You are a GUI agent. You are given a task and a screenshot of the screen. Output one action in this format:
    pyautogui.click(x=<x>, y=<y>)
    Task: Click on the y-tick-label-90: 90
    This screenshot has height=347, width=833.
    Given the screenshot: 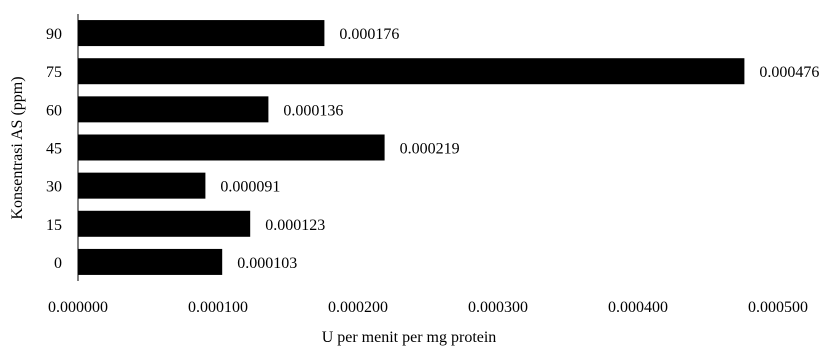 What is the action you would take?
    pyautogui.click(x=54, y=34)
    